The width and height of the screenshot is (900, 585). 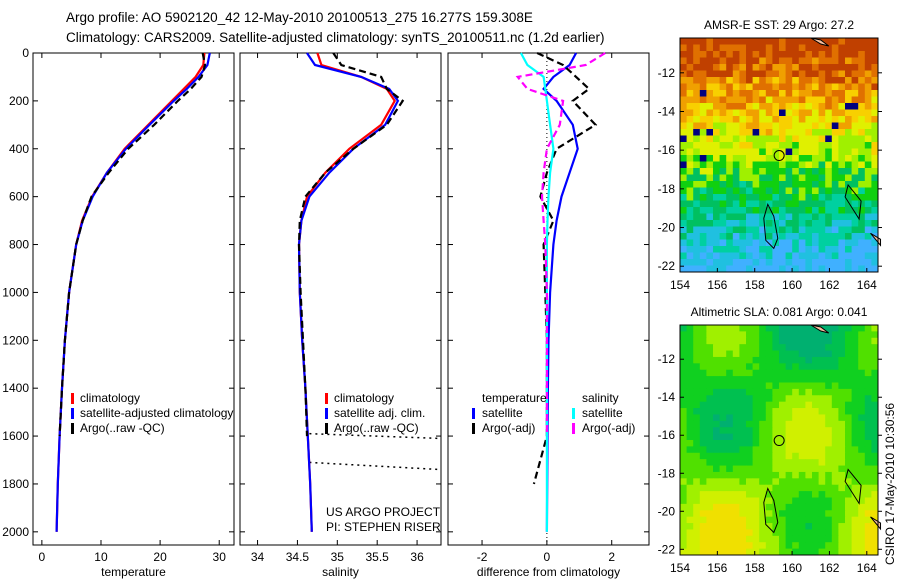 What do you see at coordinates (792, 285) in the screenshot?
I see `x-tick-label: 160` at bounding box center [792, 285].